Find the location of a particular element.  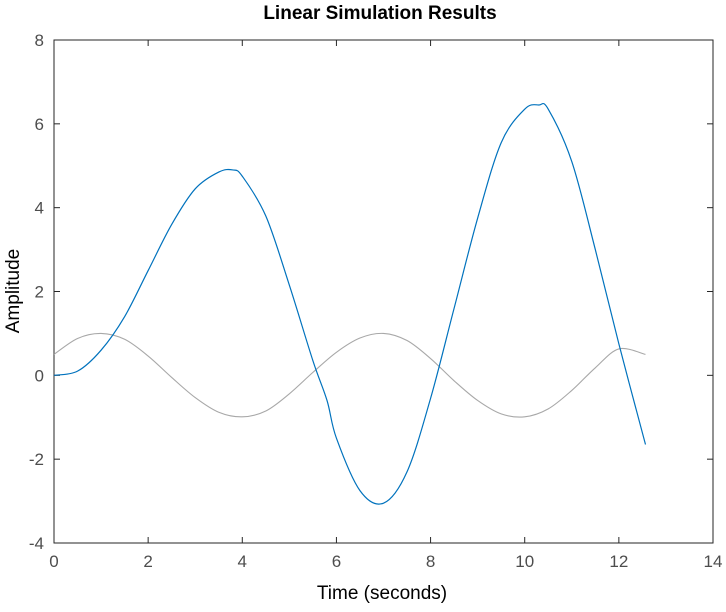

y-tick-label: 0 is located at coordinates (39, 375).